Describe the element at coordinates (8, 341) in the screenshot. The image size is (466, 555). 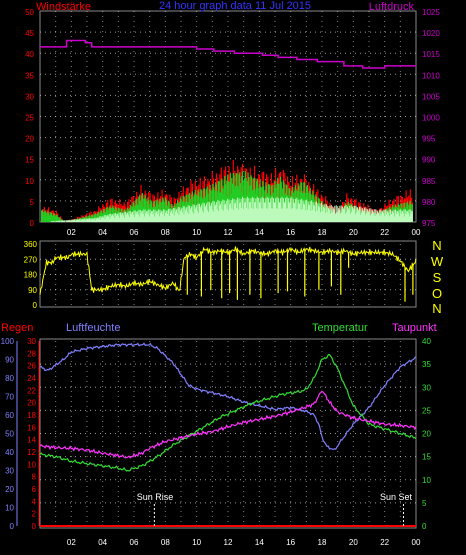
I see `humidity-tick-label: 100` at that location.